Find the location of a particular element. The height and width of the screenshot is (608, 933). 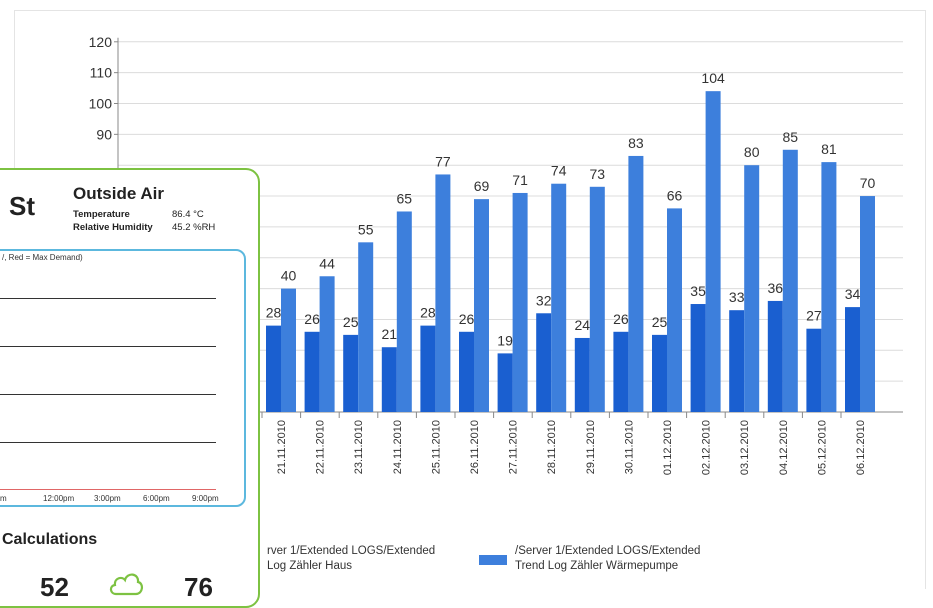

bar-value-label: 25 is located at coordinates (660, 322).